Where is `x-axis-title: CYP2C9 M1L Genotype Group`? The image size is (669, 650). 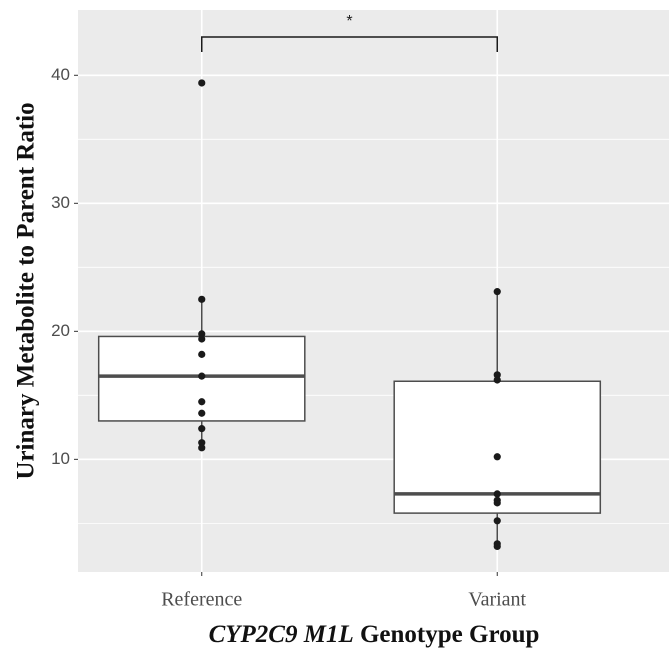
x-axis-title: CYP2C9 M1L Genotype Group is located at coordinates (374, 634).